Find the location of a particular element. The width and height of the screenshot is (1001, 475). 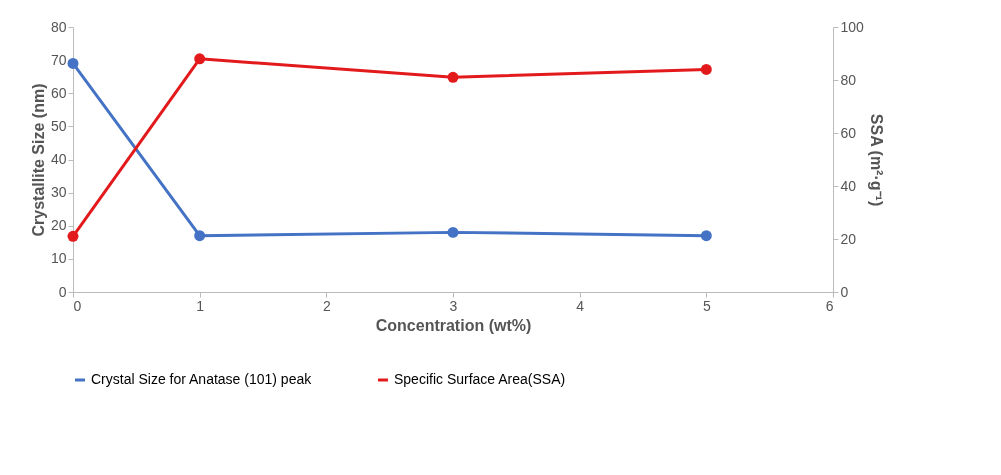

x-tick-label: 0 is located at coordinates (77, 305).